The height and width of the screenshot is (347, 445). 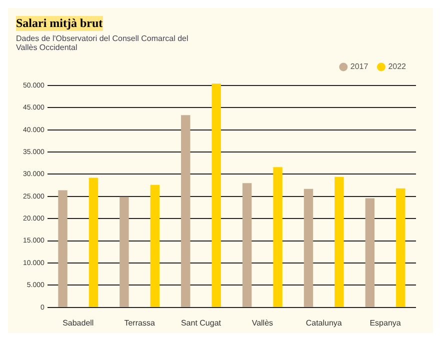 I want to click on x-tick-label: Sabadell, so click(x=78, y=322).